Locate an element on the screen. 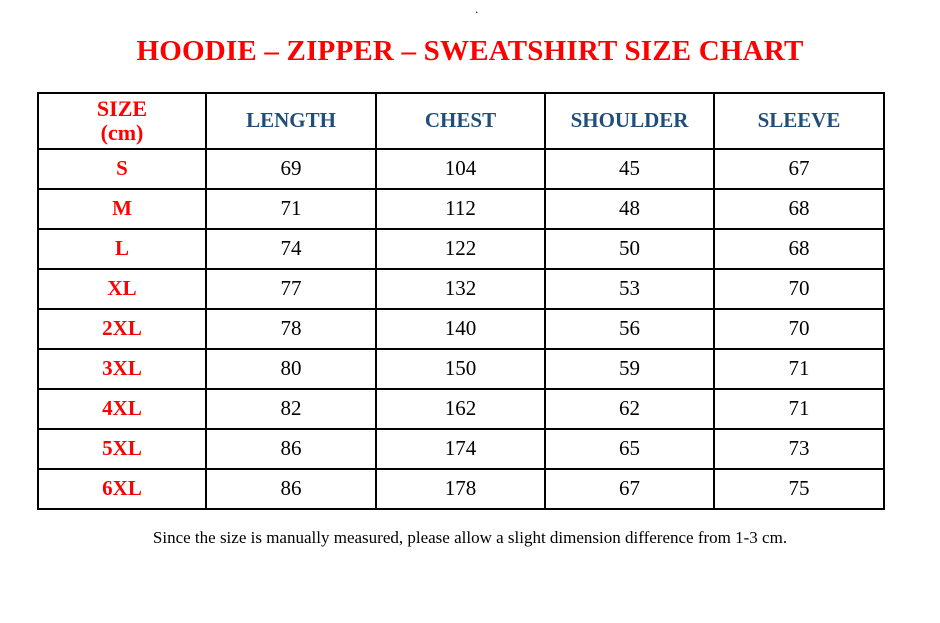 Image resolution: width=940 pixels, height=623 pixels. chest-value: 112 is located at coordinates (460, 208).